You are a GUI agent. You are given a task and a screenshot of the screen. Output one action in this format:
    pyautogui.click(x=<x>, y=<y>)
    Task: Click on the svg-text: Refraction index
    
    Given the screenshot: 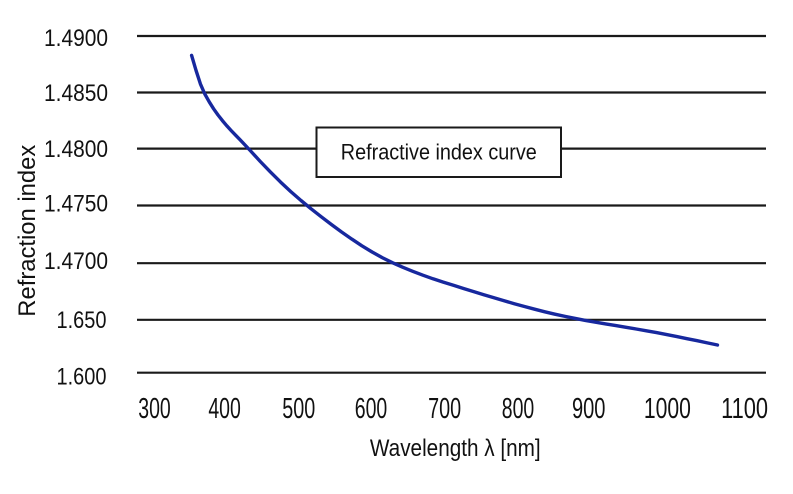 What is the action you would take?
    pyautogui.click(x=27, y=231)
    